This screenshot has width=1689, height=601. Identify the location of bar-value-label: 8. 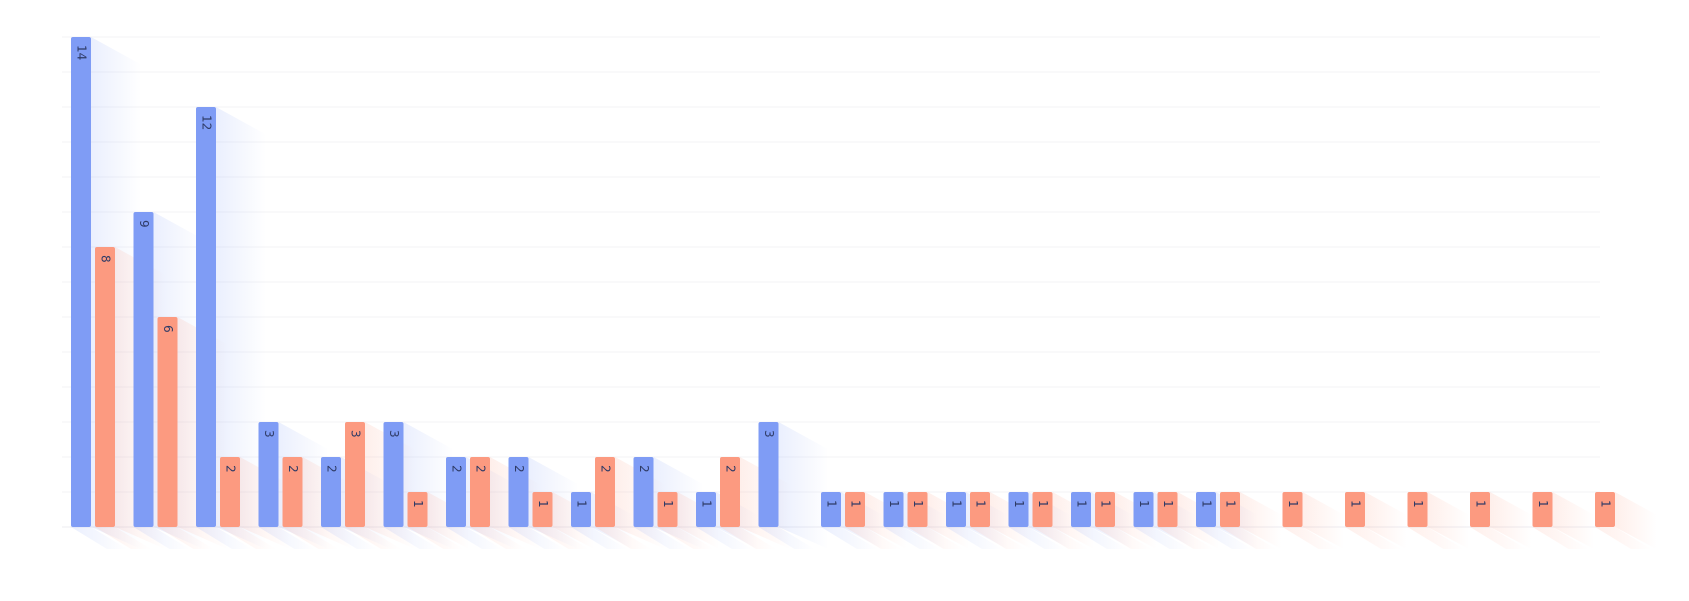
(106, 259).